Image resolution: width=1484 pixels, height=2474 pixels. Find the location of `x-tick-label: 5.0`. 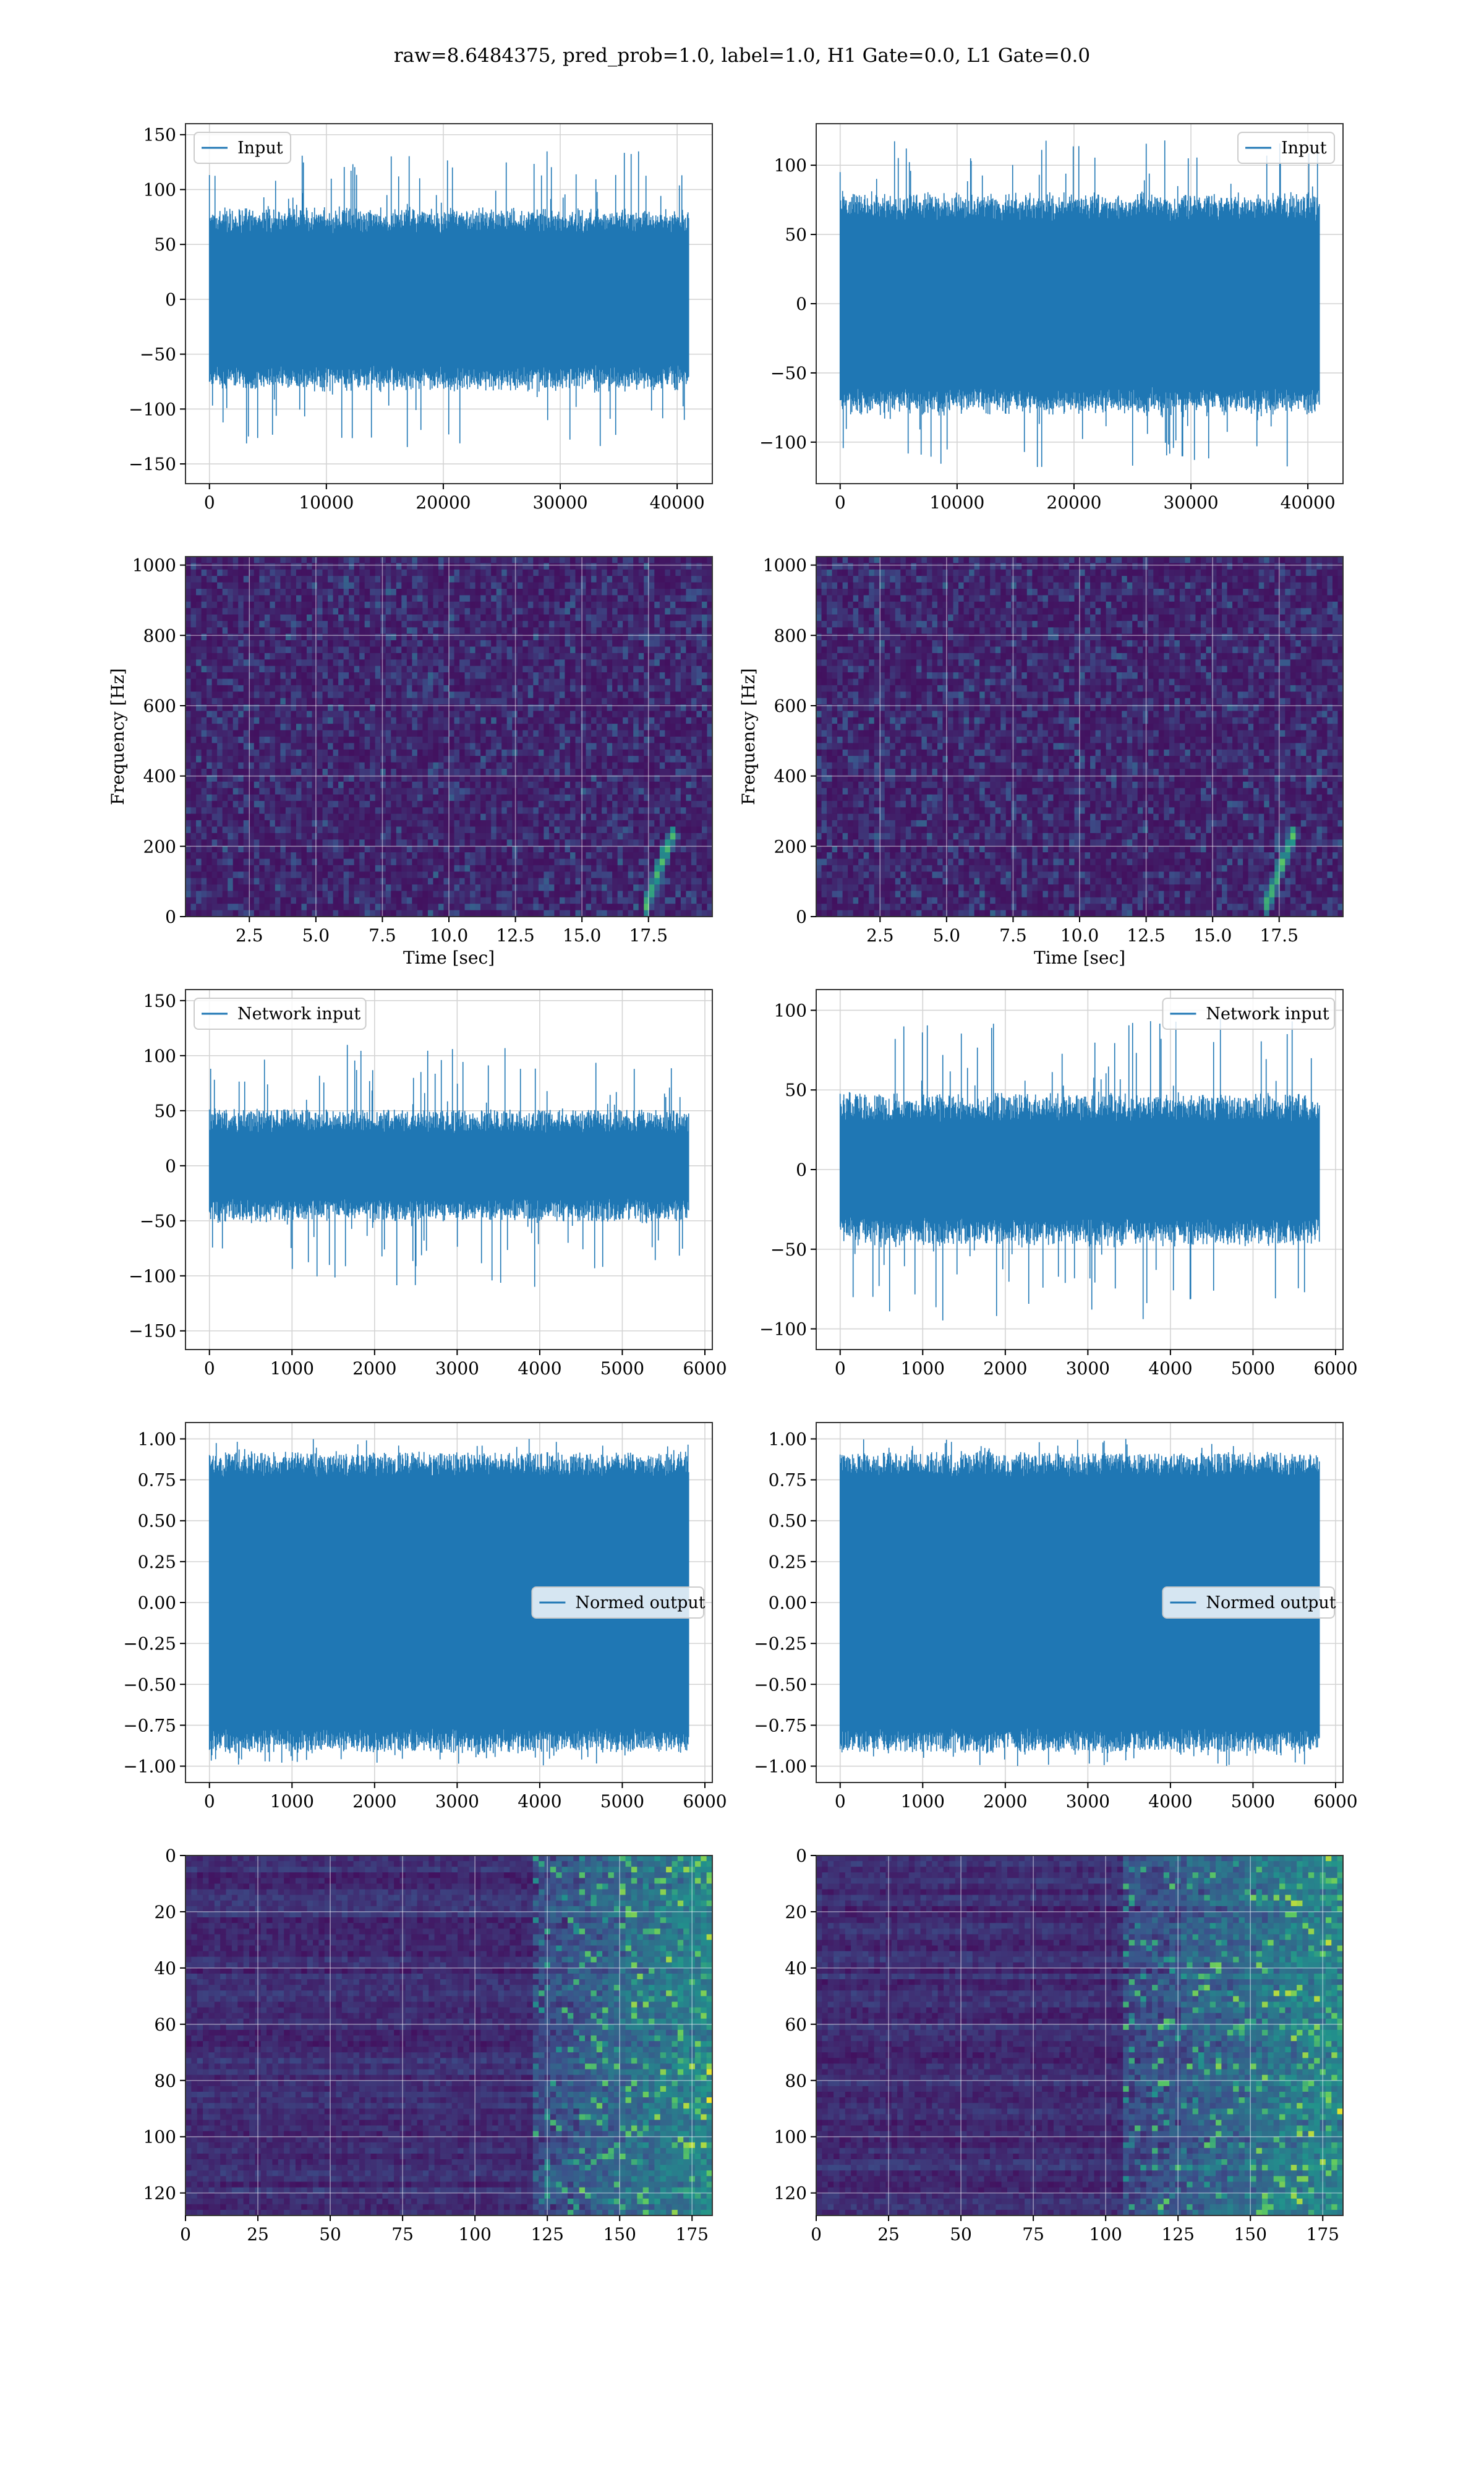

x-tick-label: 5.0 is located at coordinates (947, 936).